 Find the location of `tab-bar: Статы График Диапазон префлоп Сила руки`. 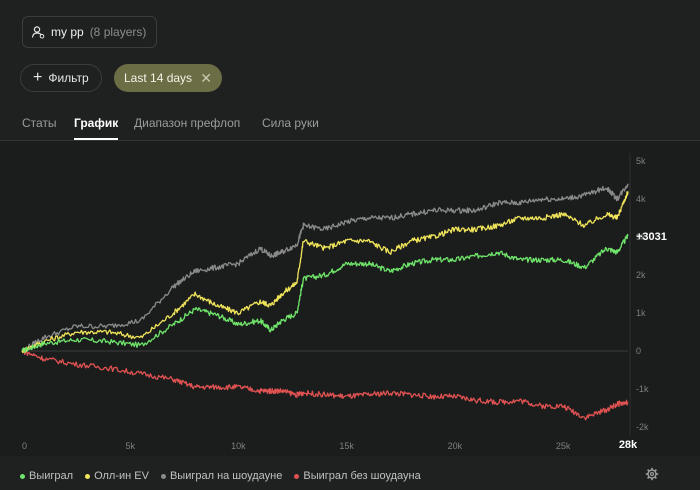

tab-bar: Статы График Диапазон префлоп Сила руки is located at coordinates (350, 123).